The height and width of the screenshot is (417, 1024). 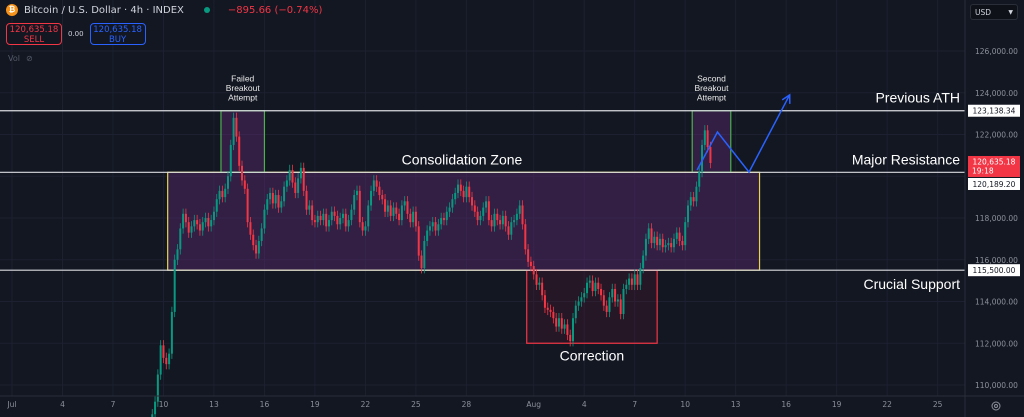 What do you see at coordinates (786, 404) in the screenshot?
I see `time-tick-label: 16` at bounding box center [786, 404].